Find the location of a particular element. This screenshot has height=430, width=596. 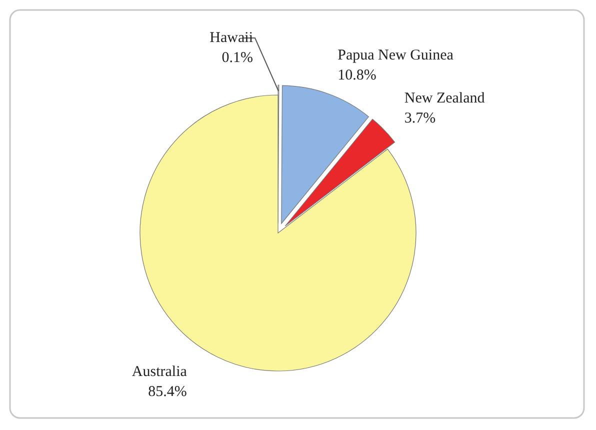

data-label: 10.8% is located at coordinates (357, 75).